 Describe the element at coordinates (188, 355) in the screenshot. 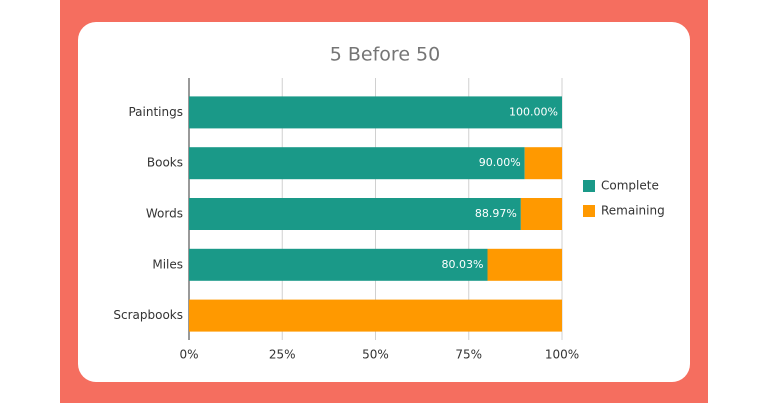

I see `x-tick-label: 0%` at that location.